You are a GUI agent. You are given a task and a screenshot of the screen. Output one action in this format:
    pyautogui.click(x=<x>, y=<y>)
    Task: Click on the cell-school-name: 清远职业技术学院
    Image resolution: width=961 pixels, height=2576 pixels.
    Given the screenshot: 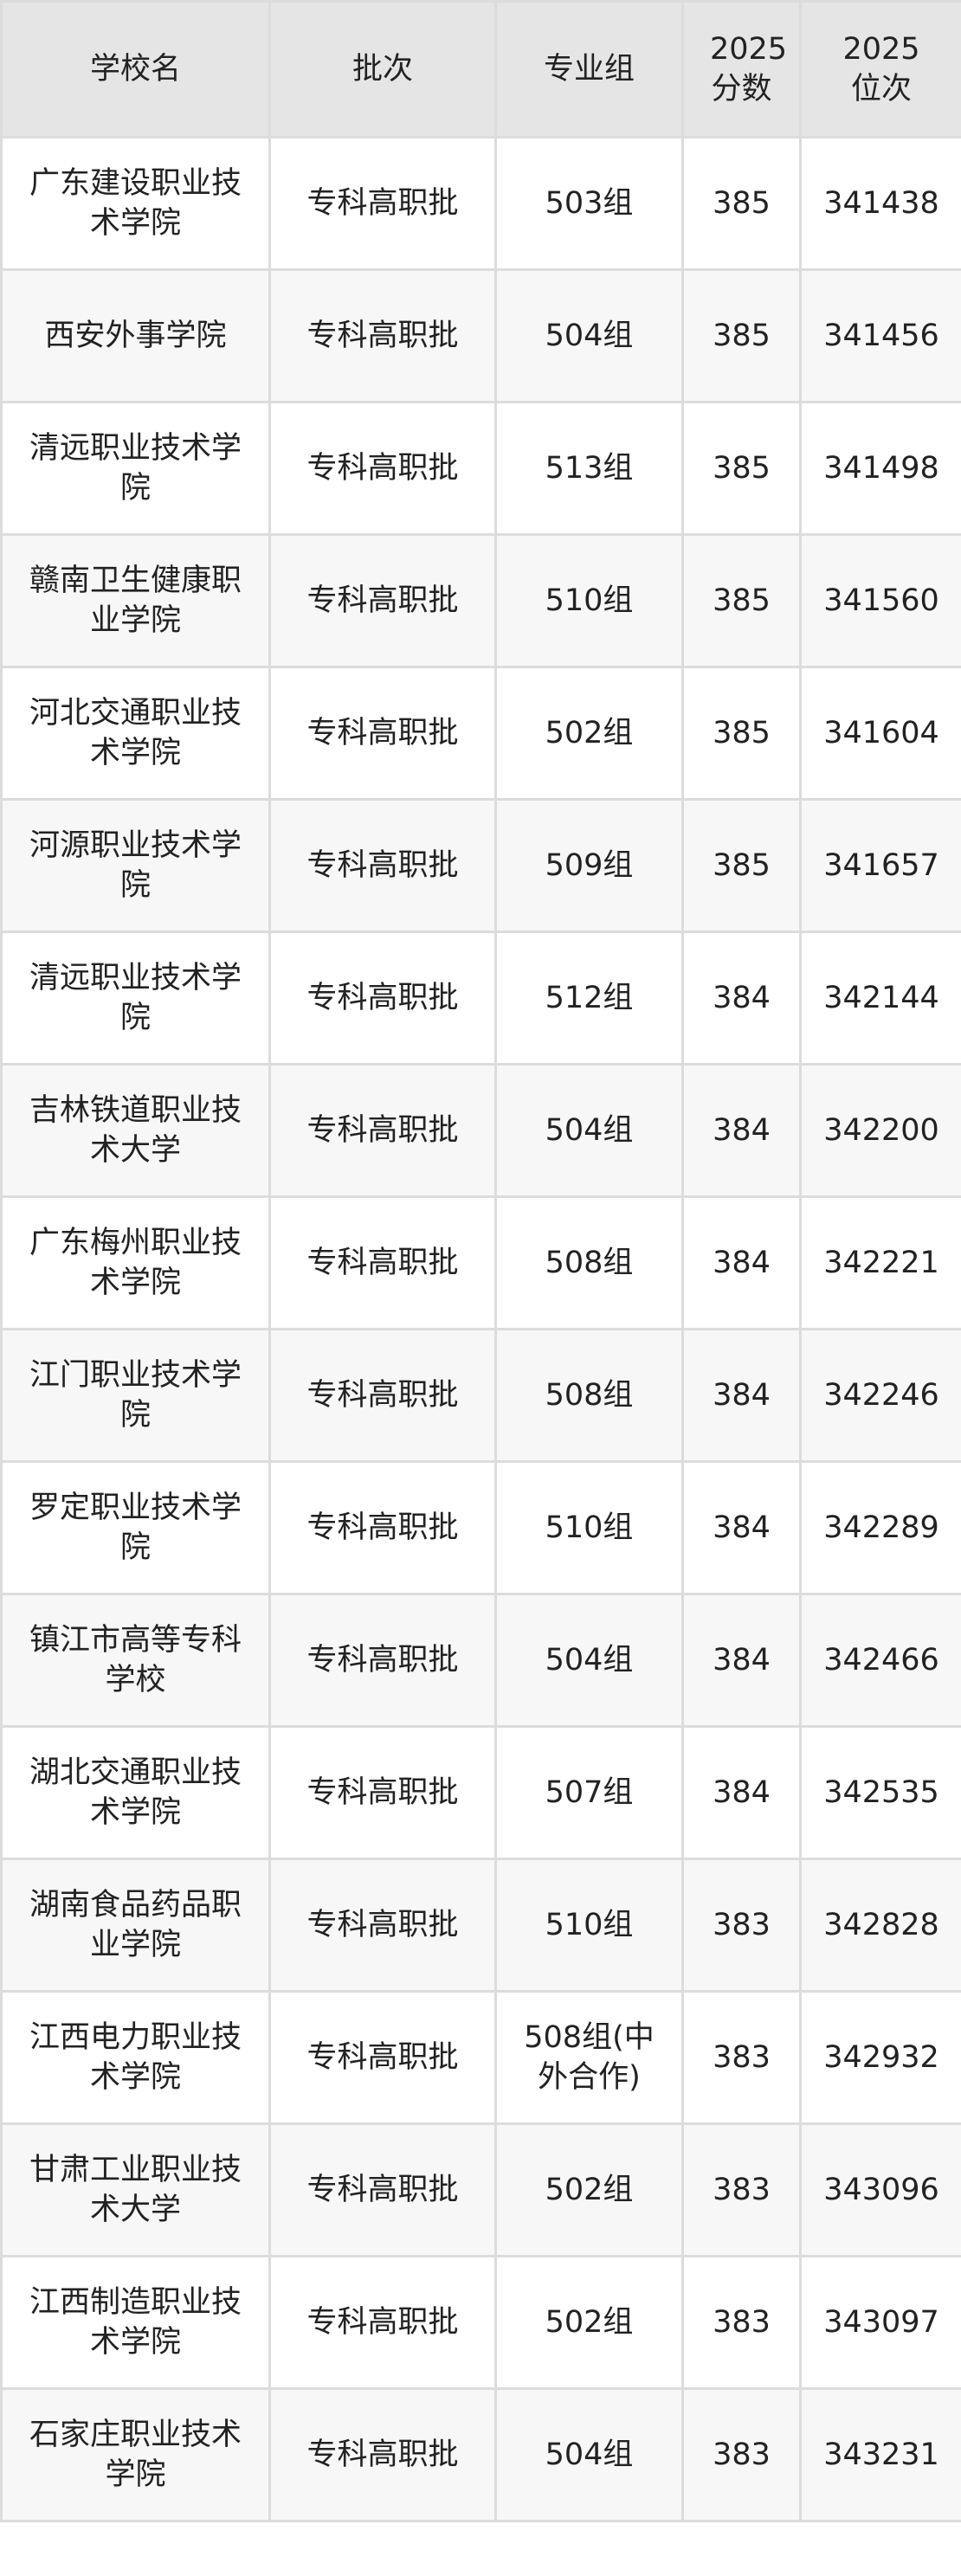 What is the action you would take?
    pyautogui.click(x=136, y=468)
    